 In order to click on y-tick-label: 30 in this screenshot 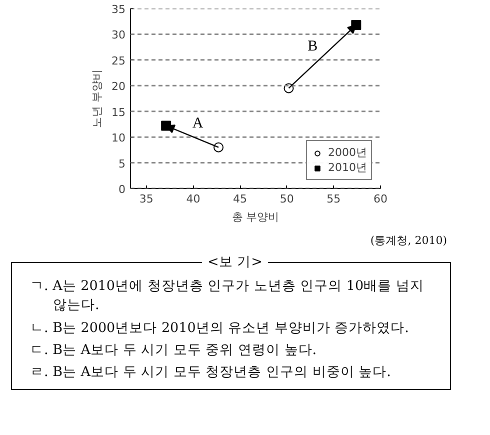, I will do `click(119, 35)`.